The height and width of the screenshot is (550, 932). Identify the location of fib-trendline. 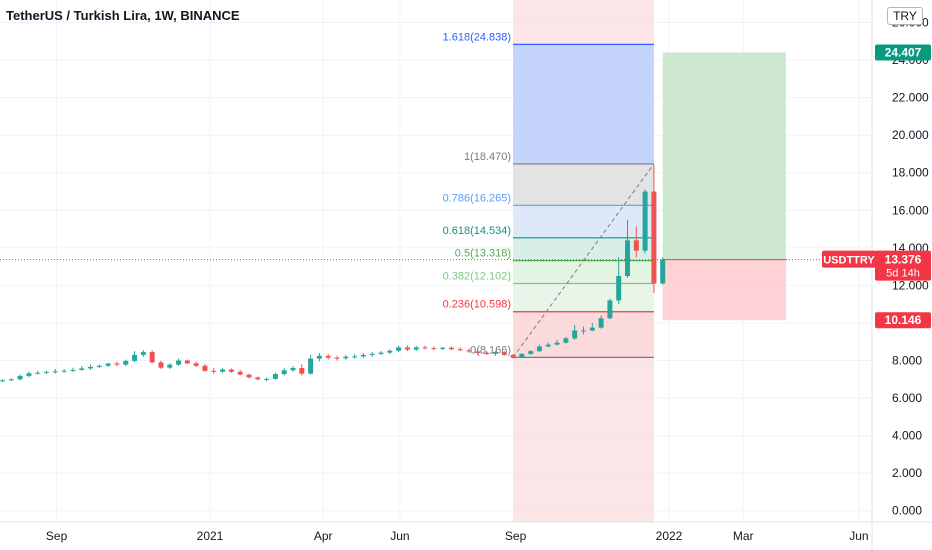
(583, 260).